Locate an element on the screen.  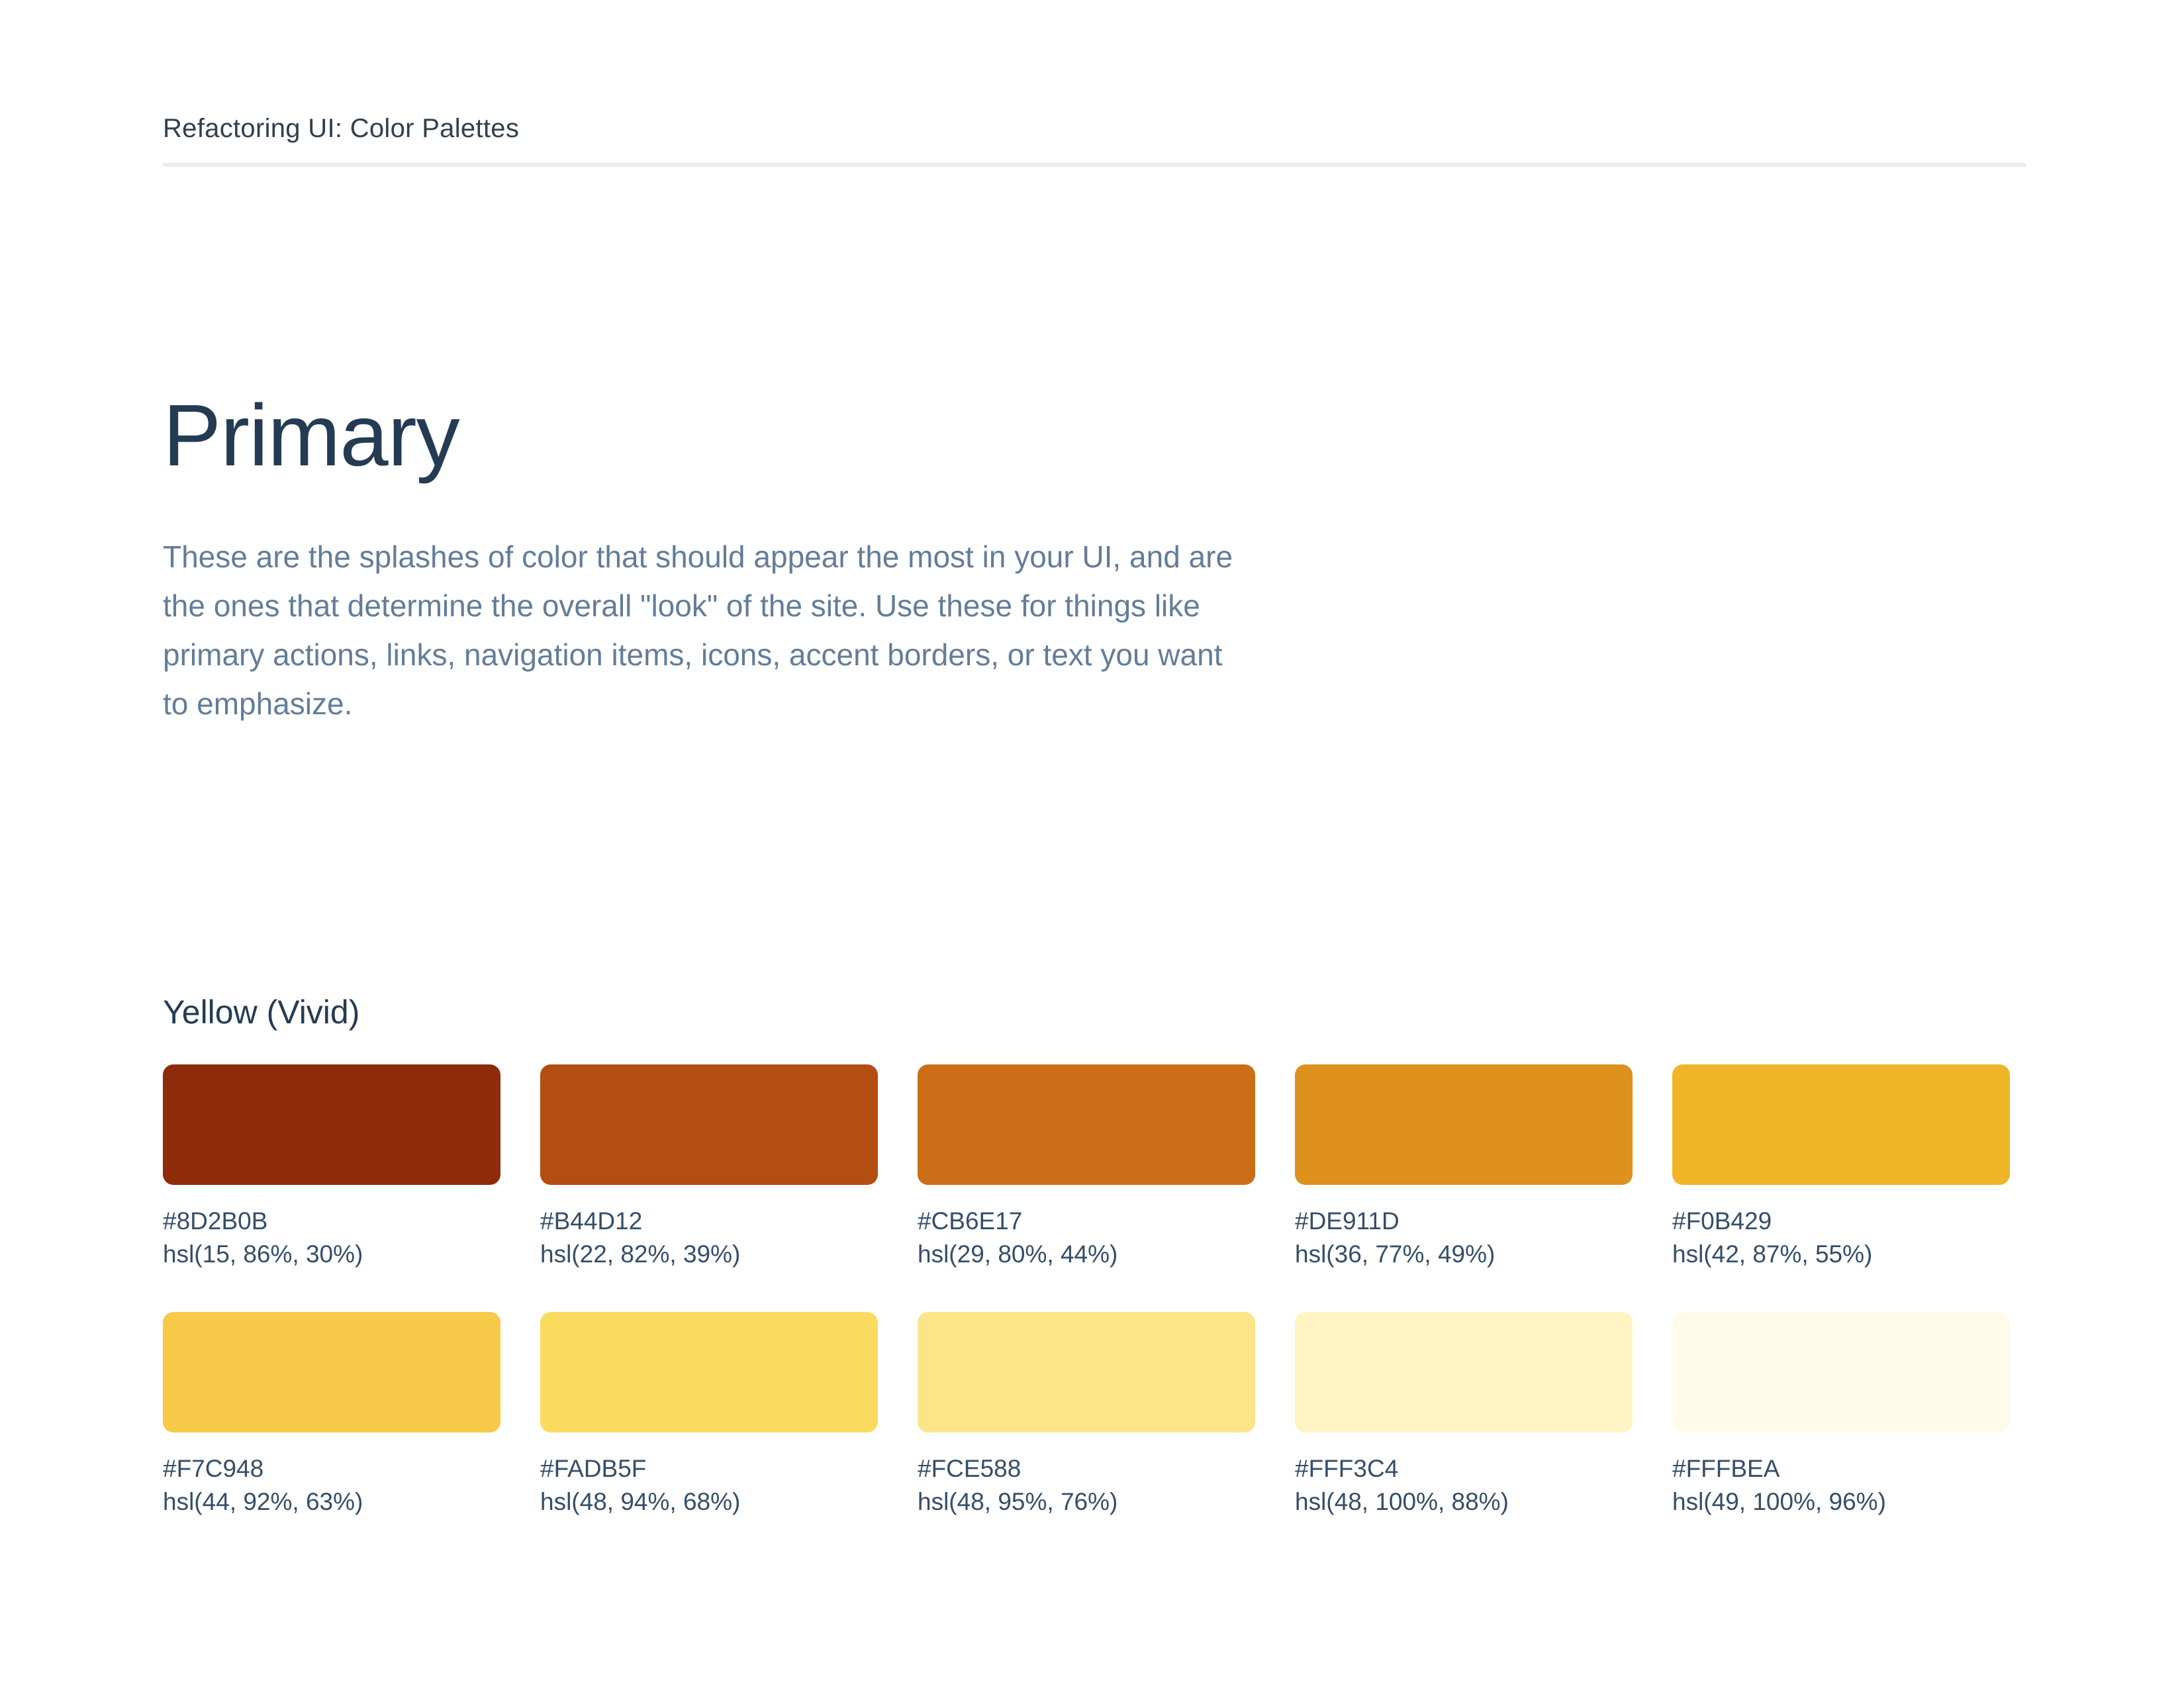
swatch-cell: #F7C948 hsl(44, 92%, 63%) is located at coordinates (331, 1415).